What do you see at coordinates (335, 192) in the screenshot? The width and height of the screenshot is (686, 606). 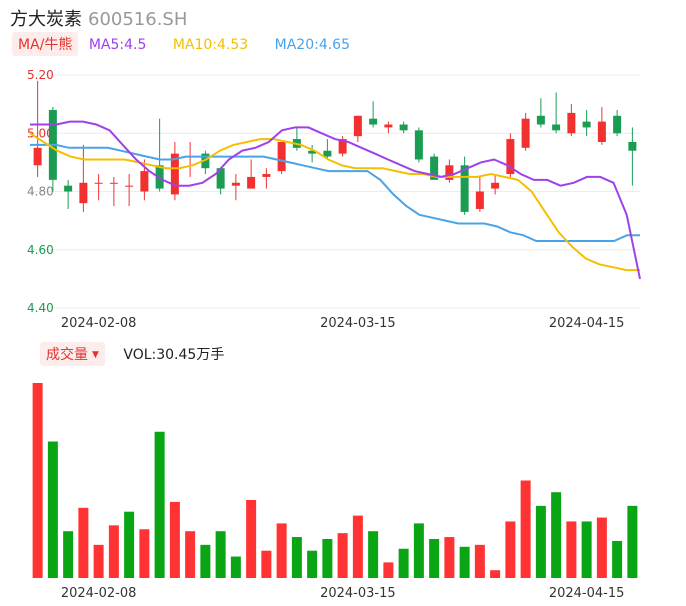 I see `ma20-line` at bounding box center [335, 192].